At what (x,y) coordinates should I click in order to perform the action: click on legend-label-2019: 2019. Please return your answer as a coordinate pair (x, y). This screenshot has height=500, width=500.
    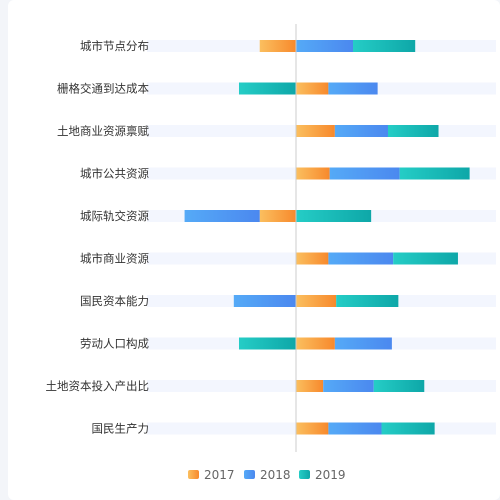
    Looking at the image, I should click on (330, 475).